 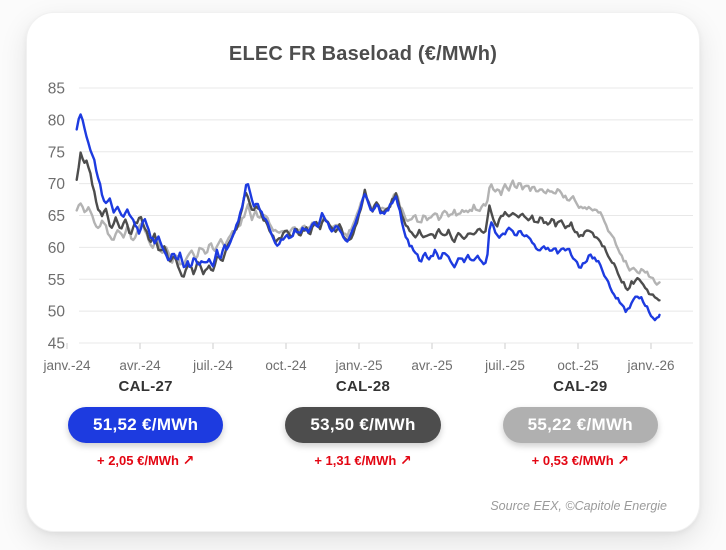 I want to click on cal-29-price: 55,22 €/MWh, so click(x=580, y=424).